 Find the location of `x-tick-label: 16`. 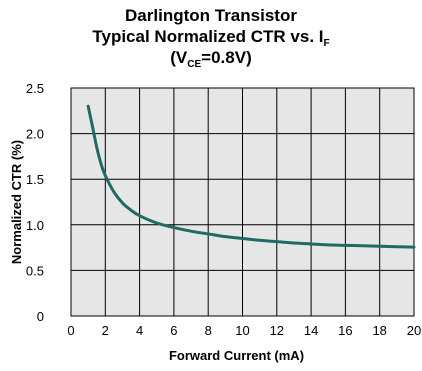

x-tick-label: 16 is located at coordinates (345, 330).